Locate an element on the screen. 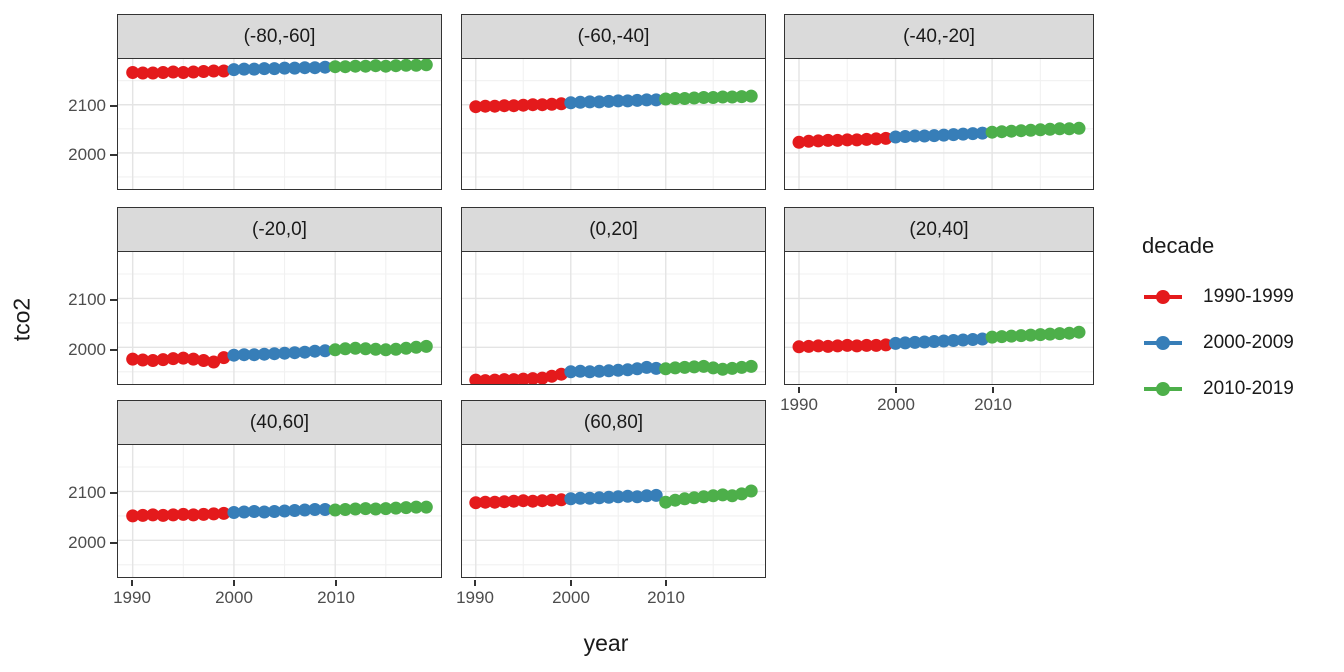 This screenshot has width=1344, height=672. facet-strip-label: (0,20] is located at coordinates (613, 229).